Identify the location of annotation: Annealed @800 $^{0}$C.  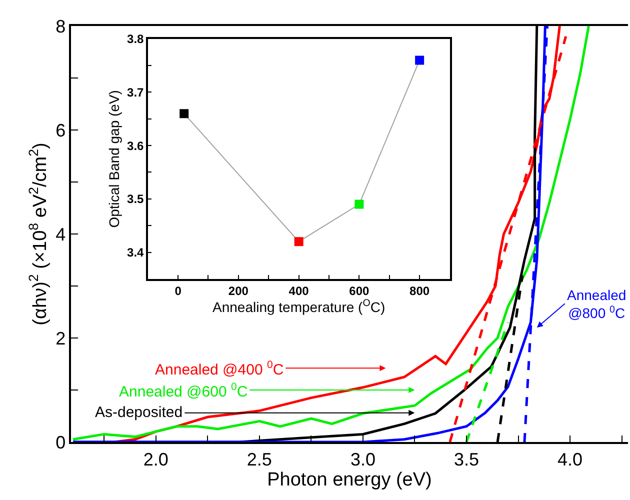
(596, 304).